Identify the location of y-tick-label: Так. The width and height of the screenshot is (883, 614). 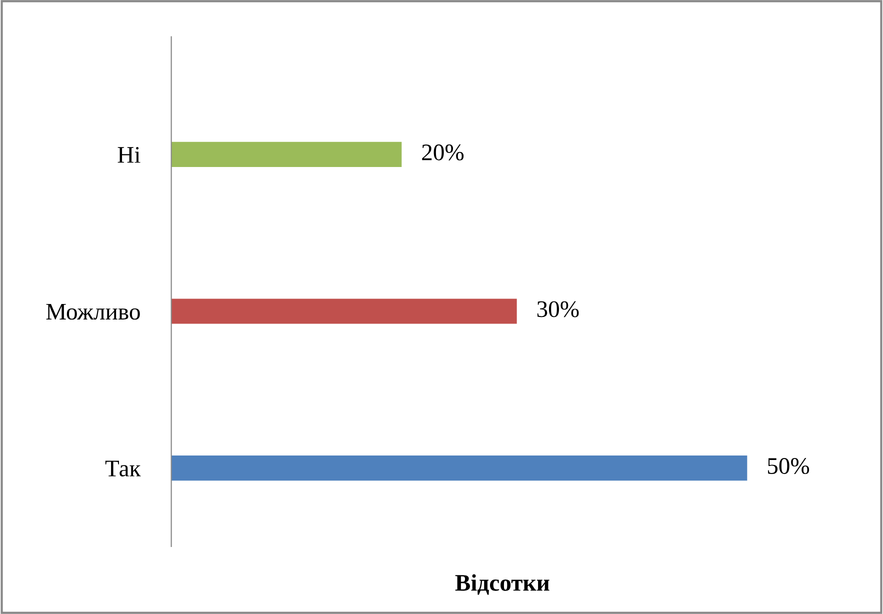
(123, 468).